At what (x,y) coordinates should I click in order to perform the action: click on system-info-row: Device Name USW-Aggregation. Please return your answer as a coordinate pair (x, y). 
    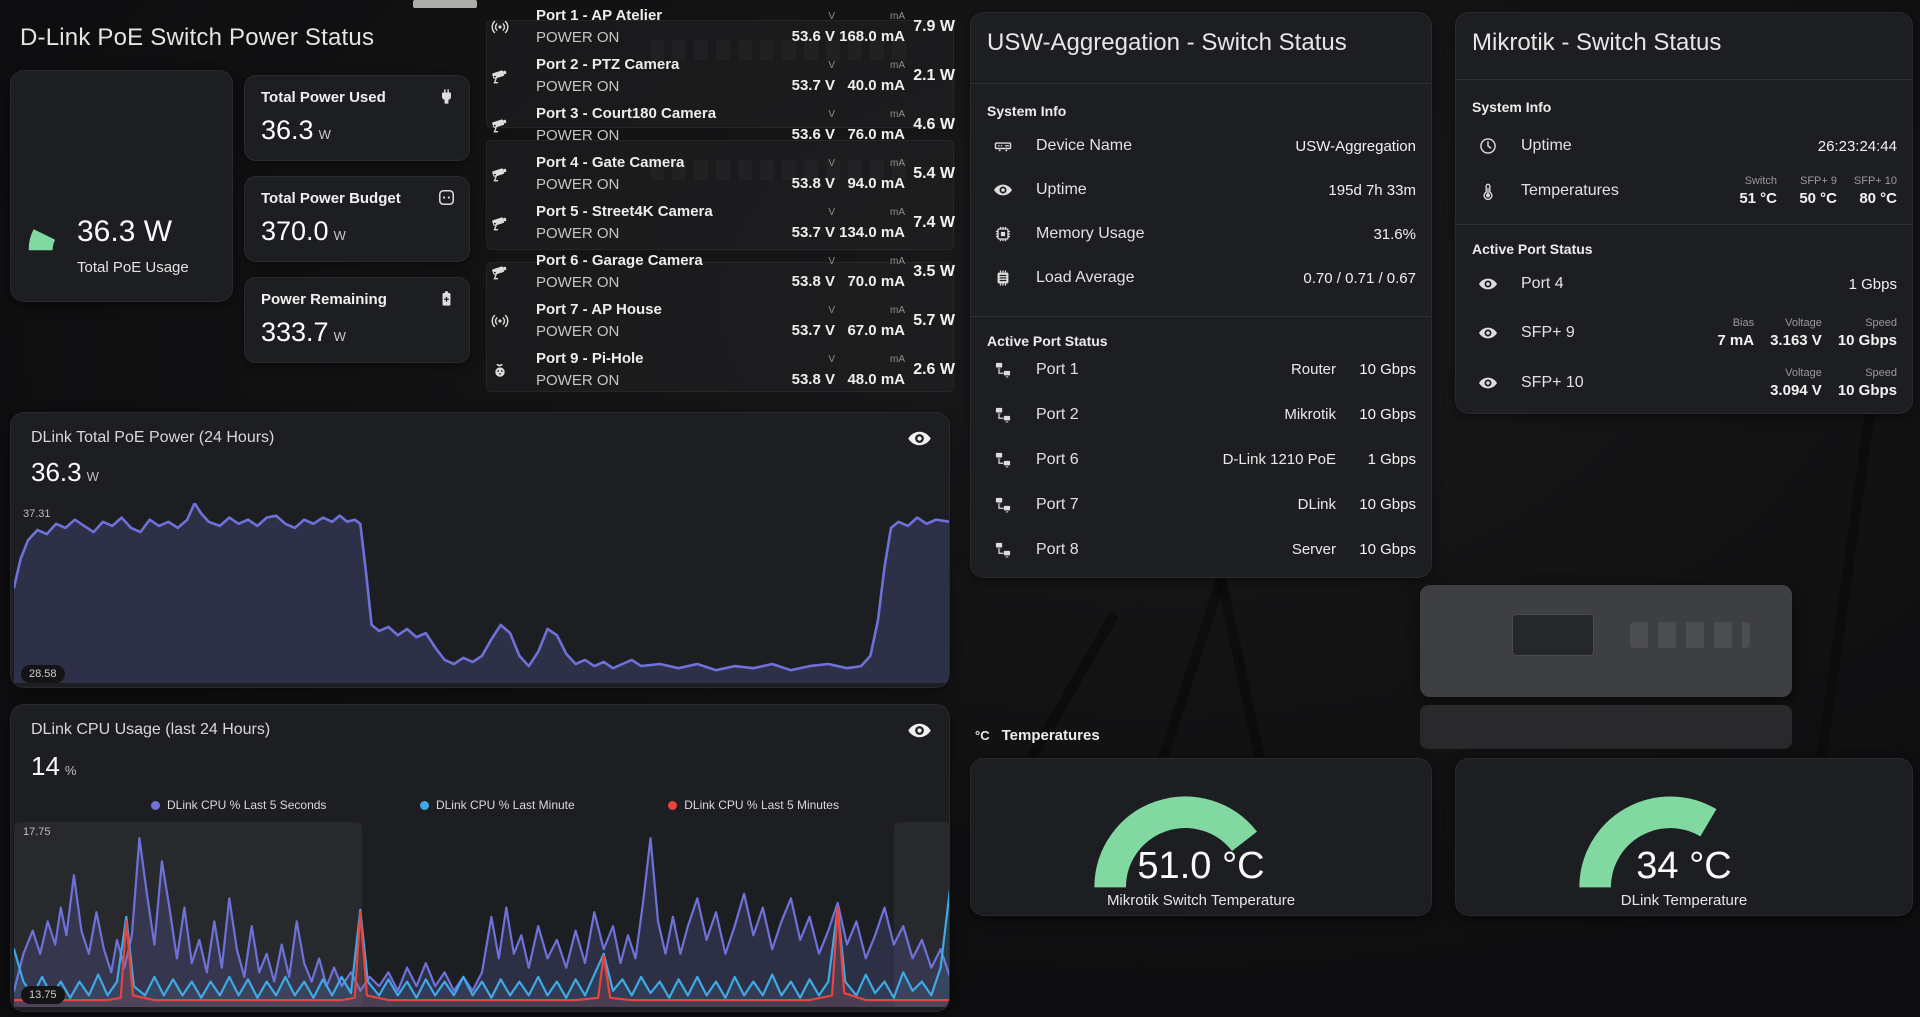
    Looking at the image, I should click on (1201, 146).